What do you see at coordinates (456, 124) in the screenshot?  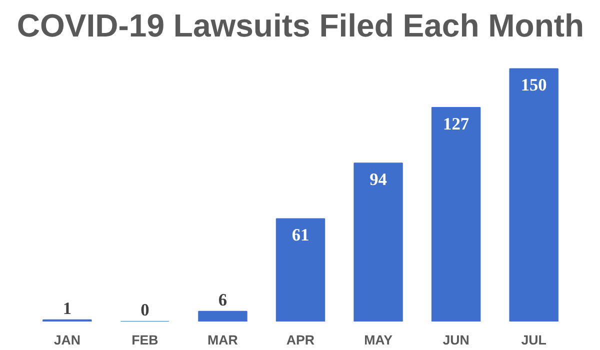 I see `data-label: 127` at bounding box center [456, 124].